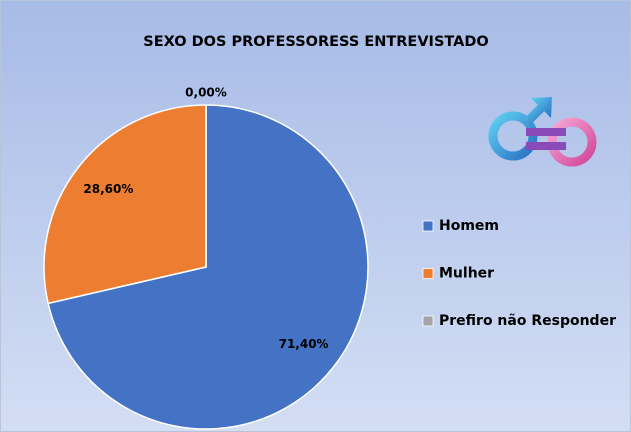 The image size is (631, 432). What do you see at coordinates (469, 226) in the screenshot?
I see `legend-label: Homem` at bounding box center [469, 226].